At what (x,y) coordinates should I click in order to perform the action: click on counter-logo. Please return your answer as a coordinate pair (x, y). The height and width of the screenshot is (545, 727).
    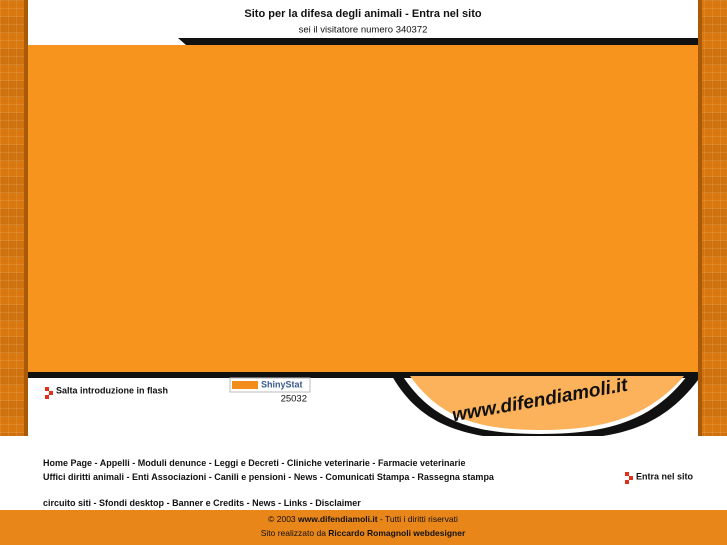
    Looking at the image, I should click on (245, 385).